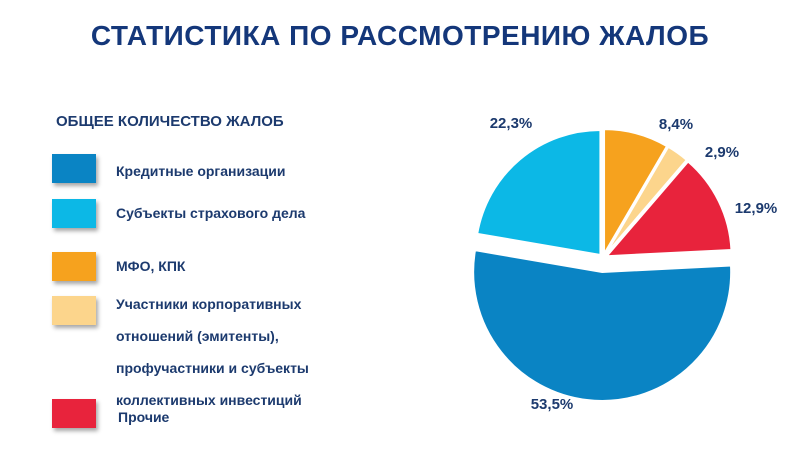 This screenshot has height=450, width=800. I want to click on legend-label-other: Прочие, so click(144, 417).